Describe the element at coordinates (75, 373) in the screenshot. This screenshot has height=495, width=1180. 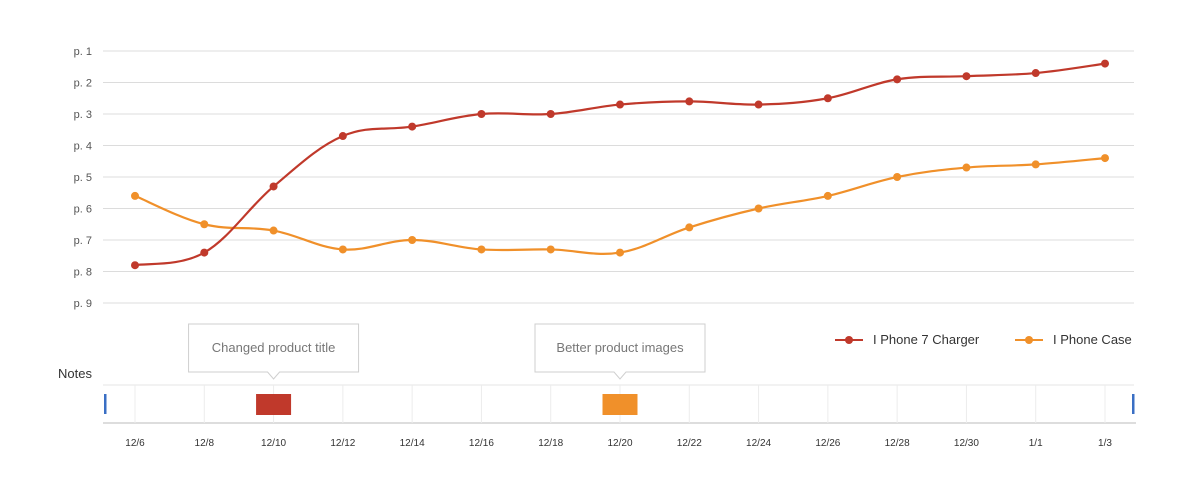
I see `notes-label: Notes` at that location.